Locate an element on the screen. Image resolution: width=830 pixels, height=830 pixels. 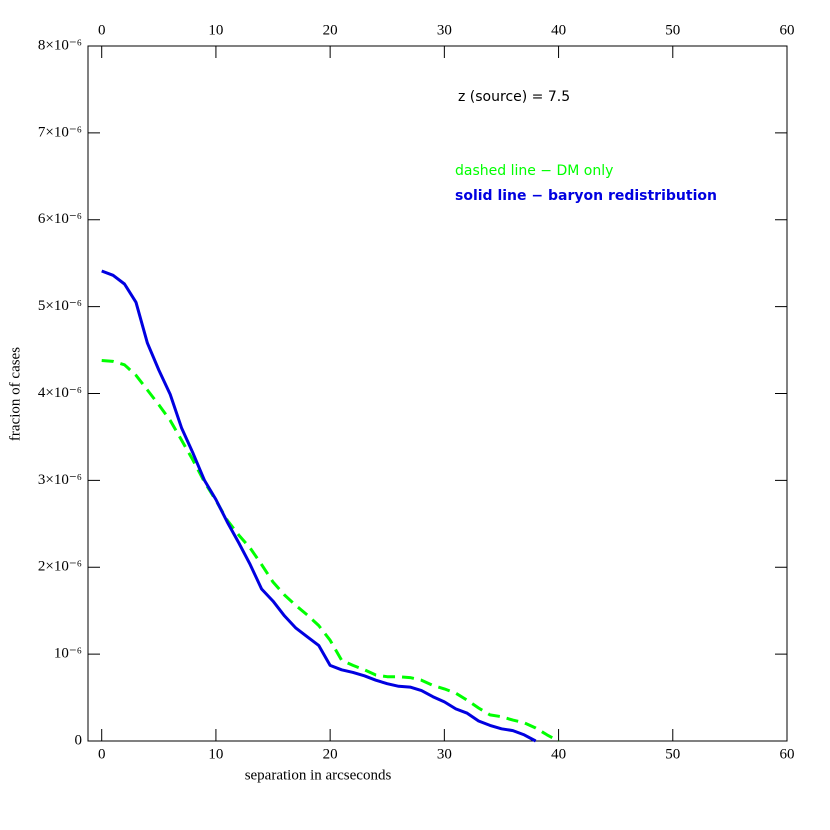
x-tick-label: 20 is located at coordinates (330, 754).